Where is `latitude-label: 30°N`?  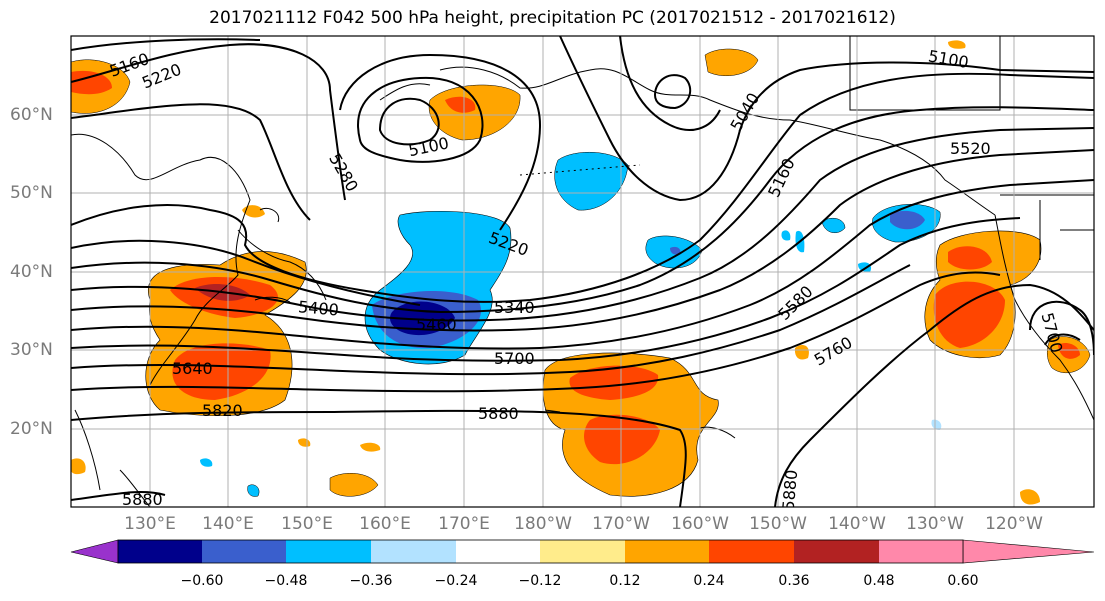
latitude-label: 30°N is located at coordinates (31, 350).